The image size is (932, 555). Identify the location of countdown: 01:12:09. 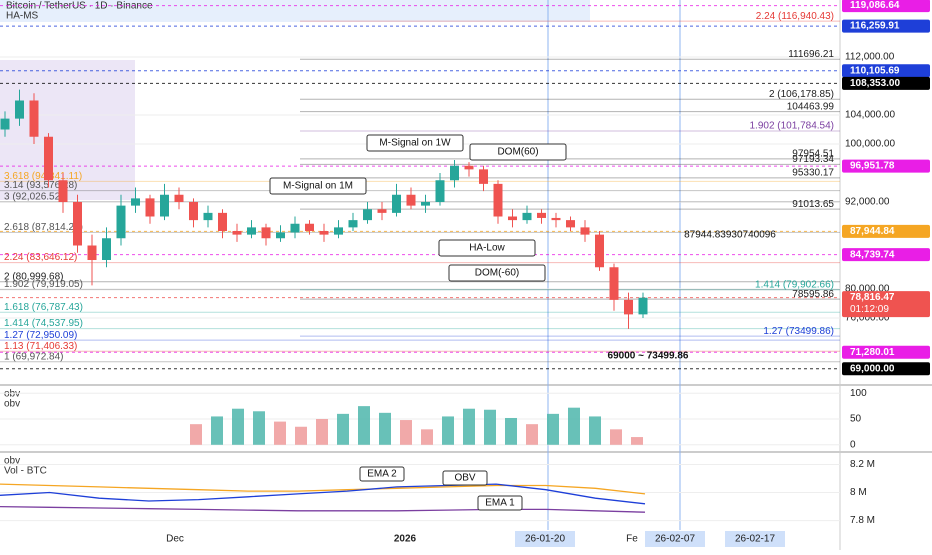
(869, 309).